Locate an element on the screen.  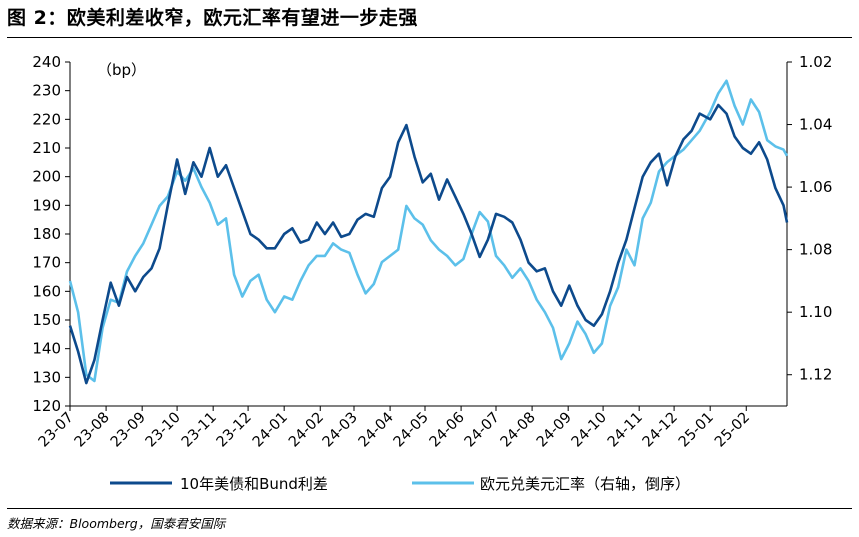
y-right-tick-label: 1.02 is located at coordinates (815, 62).